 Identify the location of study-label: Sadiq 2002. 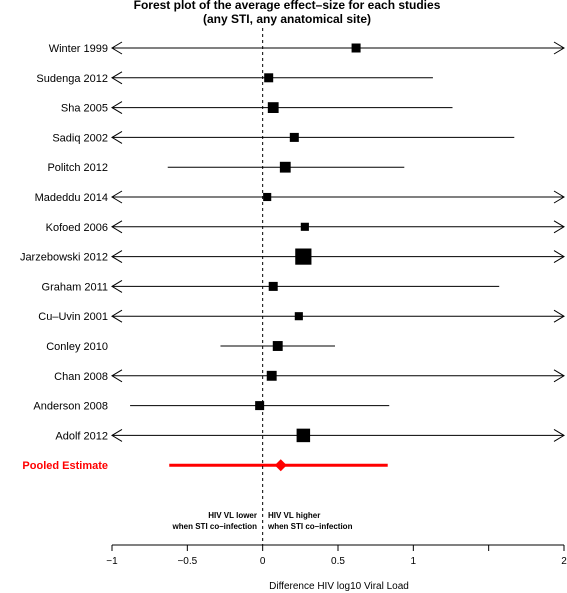
(80, 138).